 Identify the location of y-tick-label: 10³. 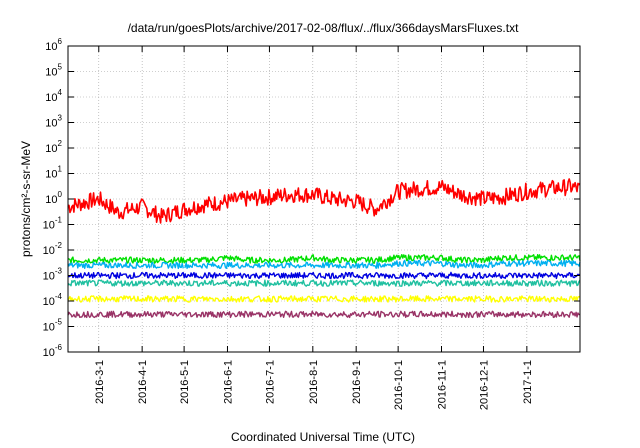
(53, 122).